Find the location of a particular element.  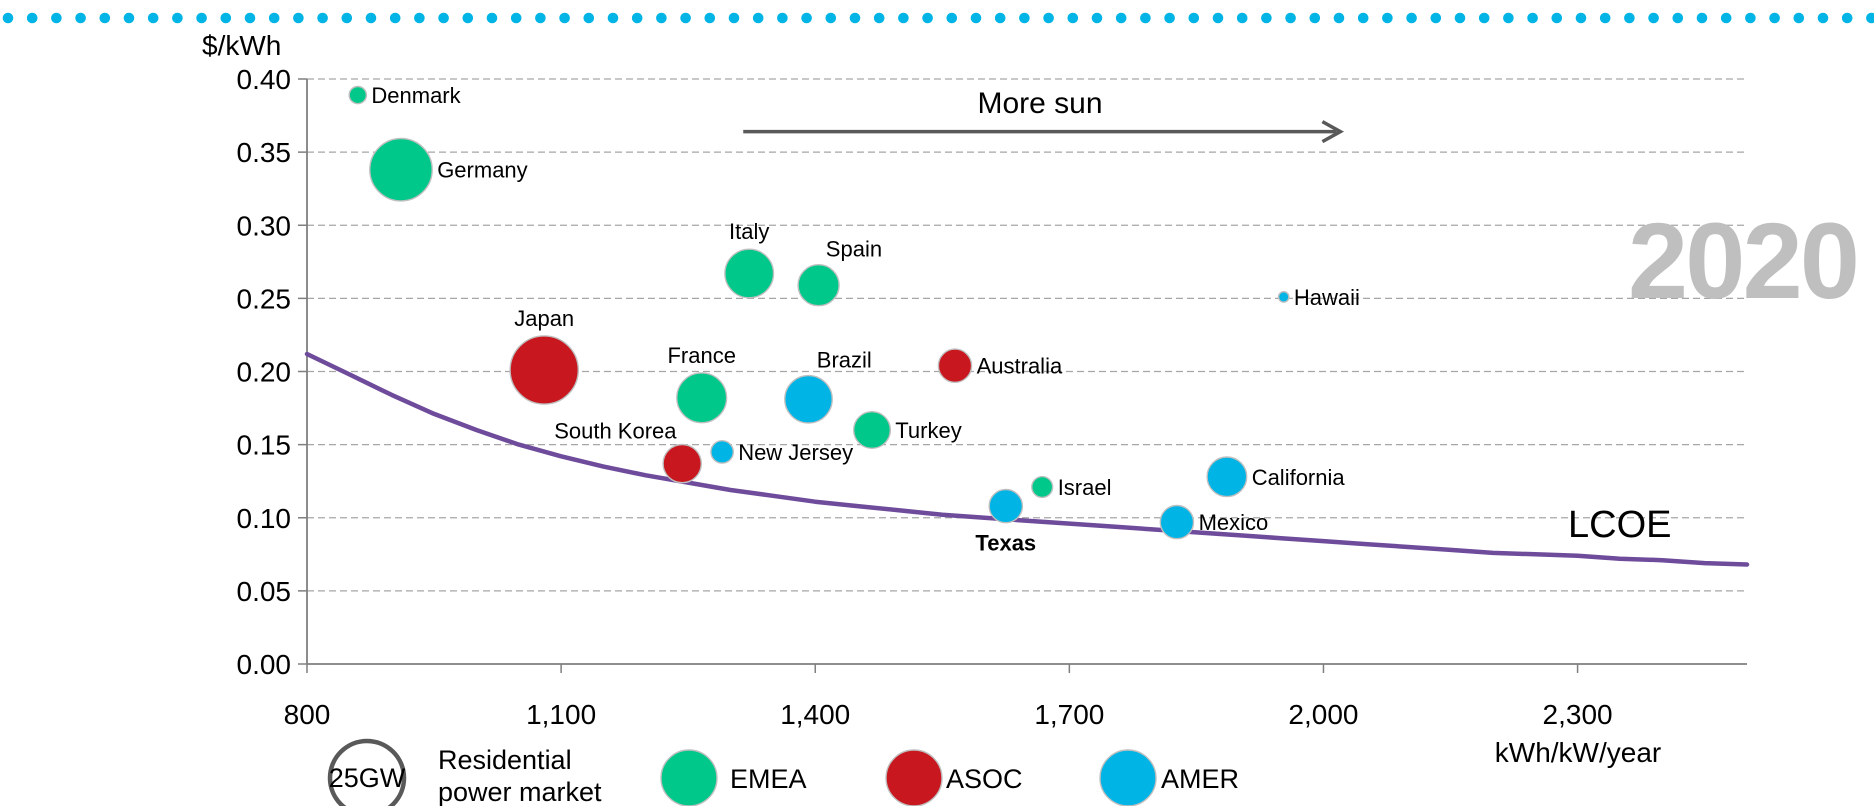

label-south-korea: South Korea is located at coordinates (615, 431).